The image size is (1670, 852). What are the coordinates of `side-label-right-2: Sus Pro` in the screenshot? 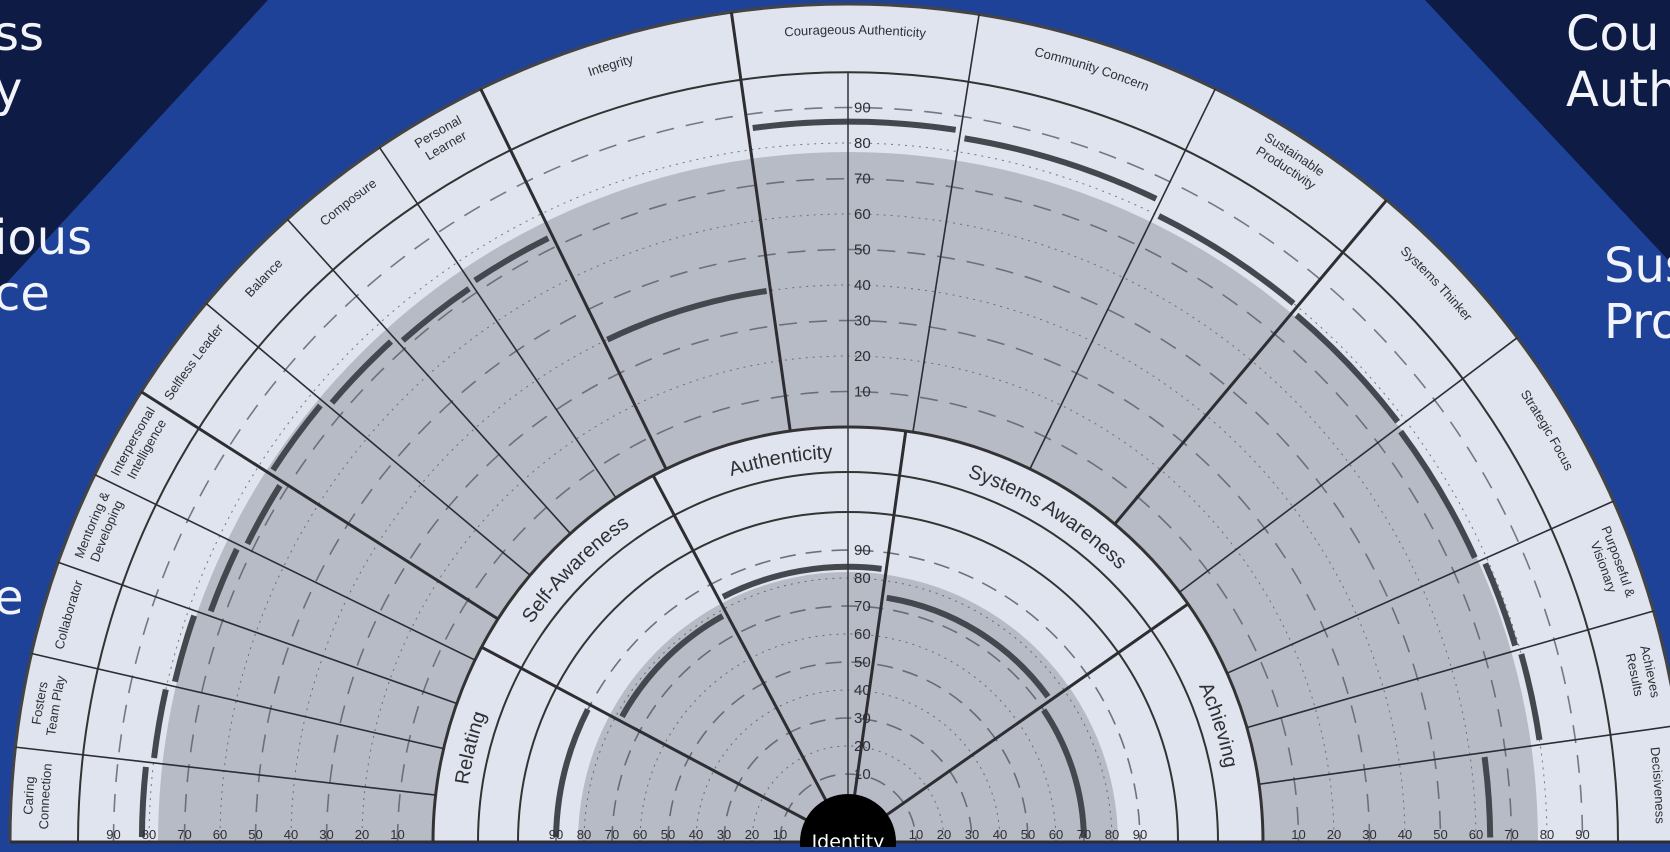 It's located at (1637, 294).